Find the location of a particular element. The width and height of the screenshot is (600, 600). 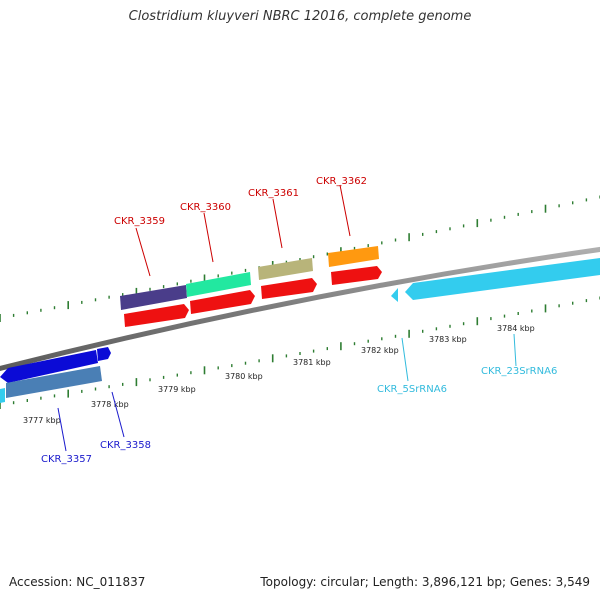

label-ckr-3358: CKR_3358 is located at coordinates (125, 445).